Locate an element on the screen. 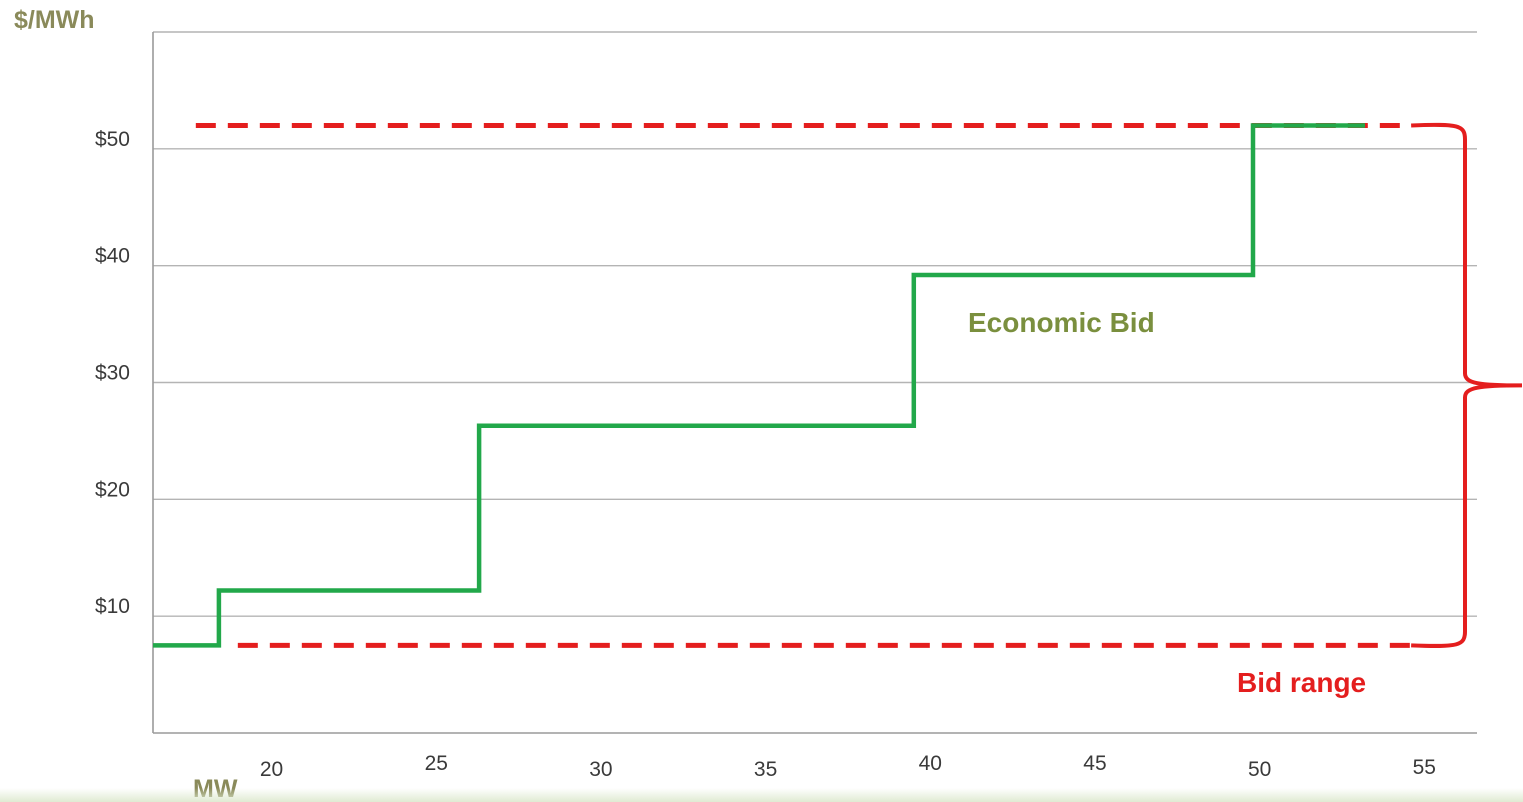 This screenshot has height=802, width=1523. y-tick-label: $40 is located at coordinates (112, 256).